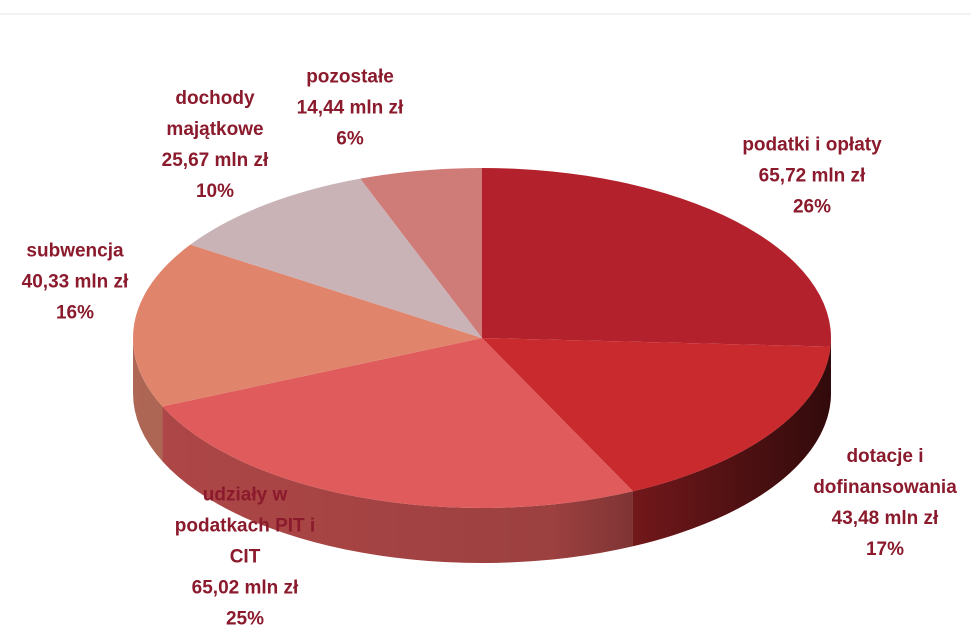 The width and height of the screenshot is (971, 629). I want to click on label-percent: 10%, so click(215, 191).